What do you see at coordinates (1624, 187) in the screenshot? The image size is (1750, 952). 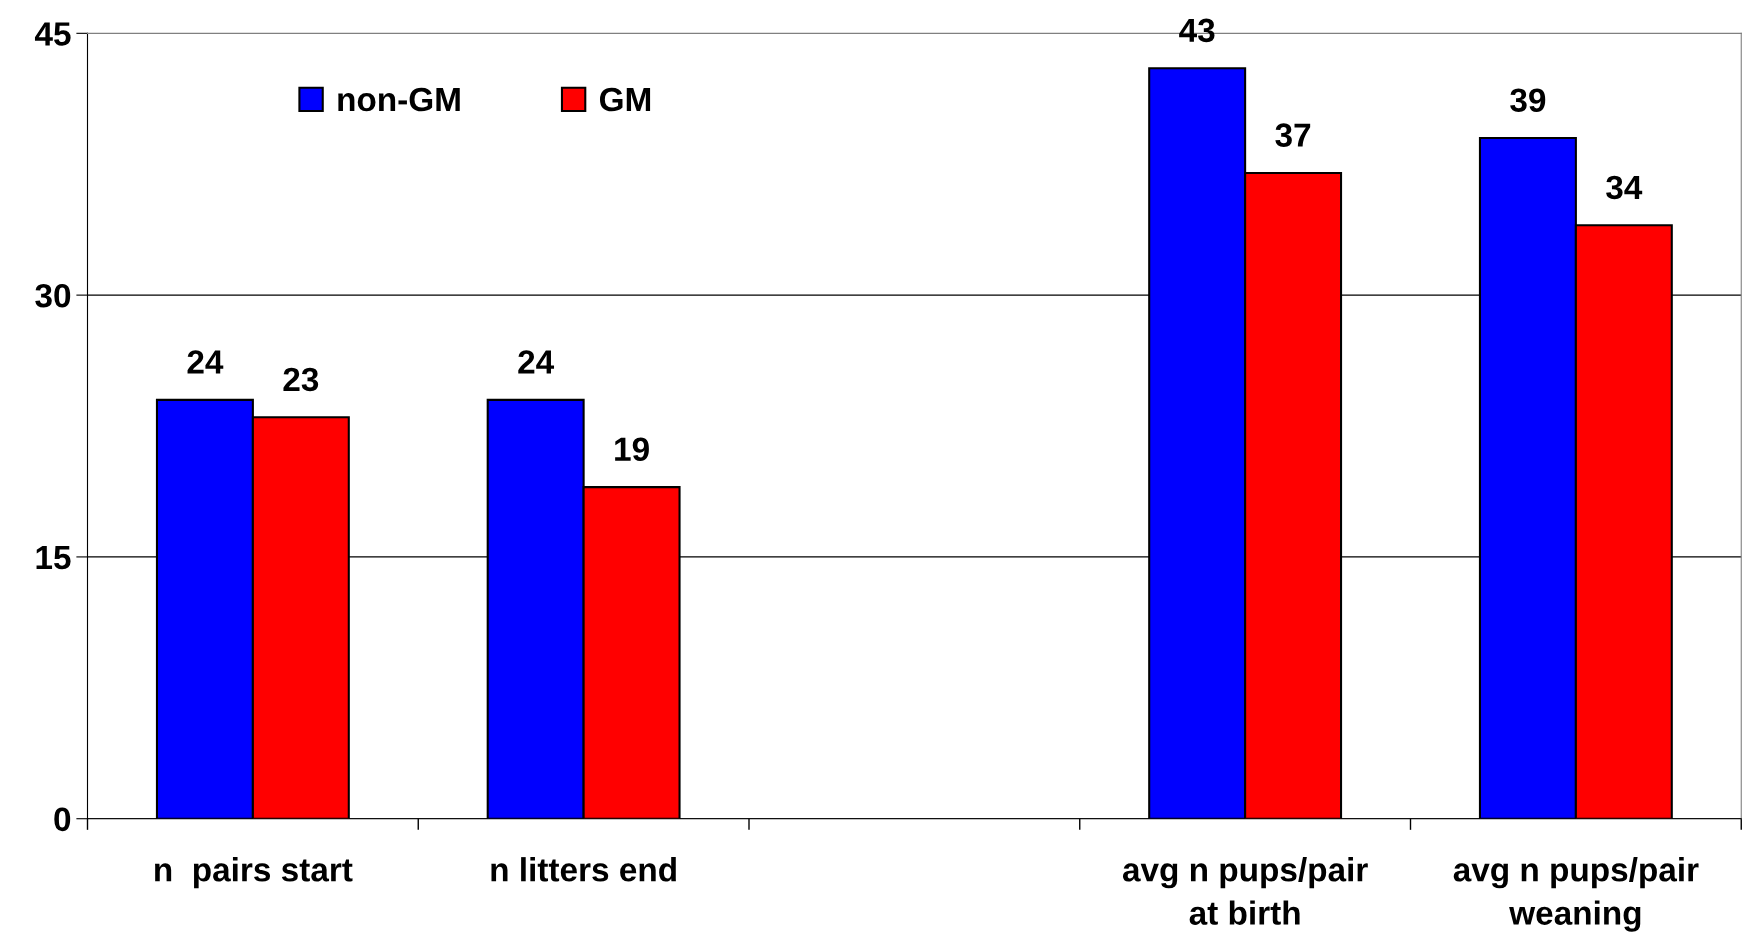 I see `data-label: 34` at bounding box center [1624, 187].